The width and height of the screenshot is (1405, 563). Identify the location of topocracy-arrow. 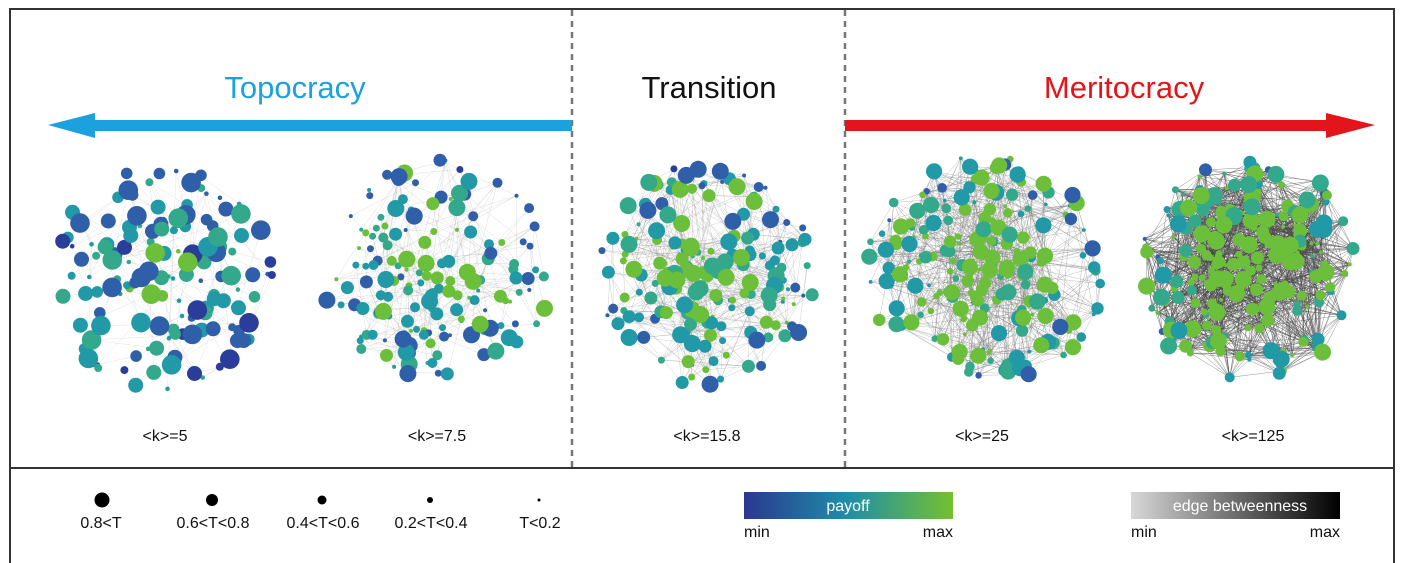
(310, 125).